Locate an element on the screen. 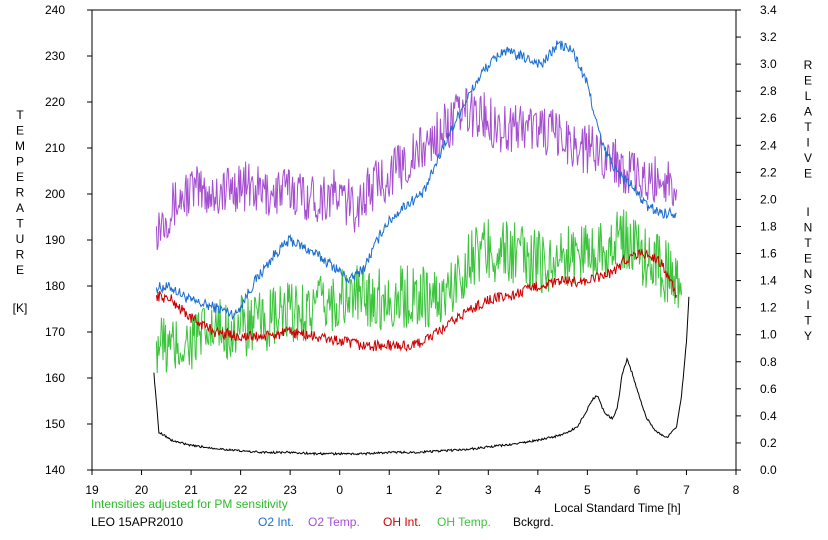  left-axis-letter: A is located at coordinates (20, 208).